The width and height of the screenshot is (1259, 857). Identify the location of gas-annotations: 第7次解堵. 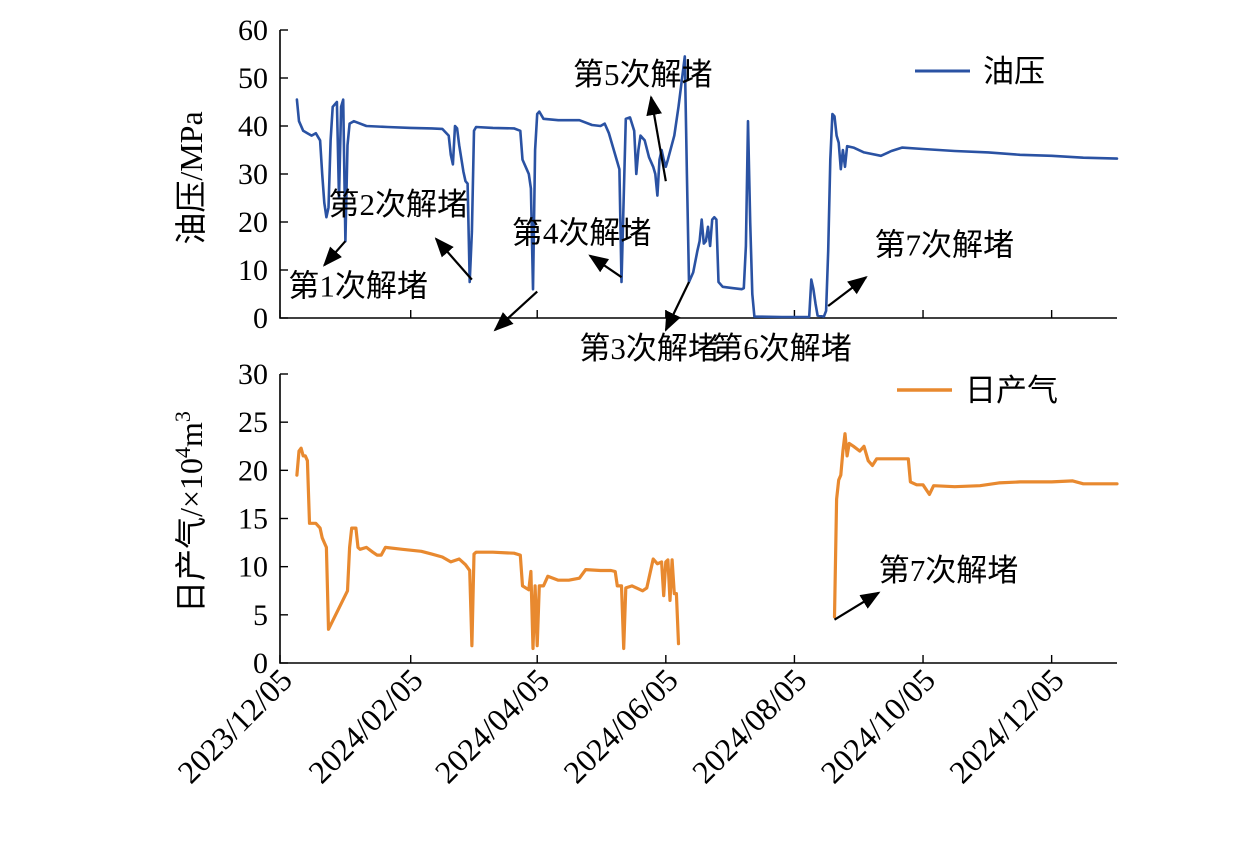
(926, 587).